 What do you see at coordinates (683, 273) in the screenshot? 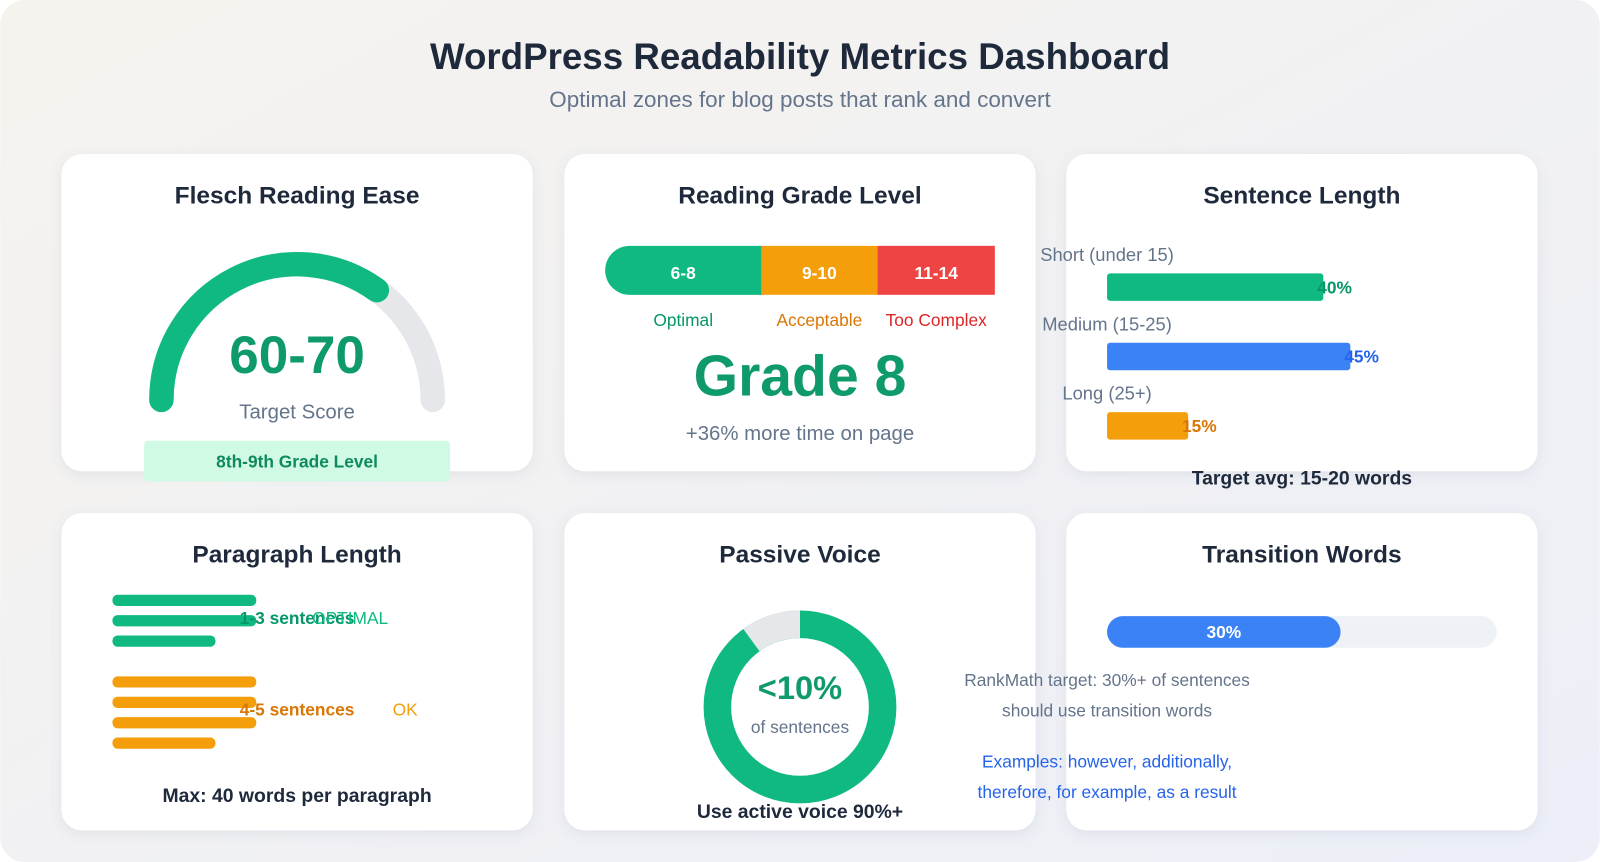
I see `grade-range: 6-8` at bounding box center [683, 273].